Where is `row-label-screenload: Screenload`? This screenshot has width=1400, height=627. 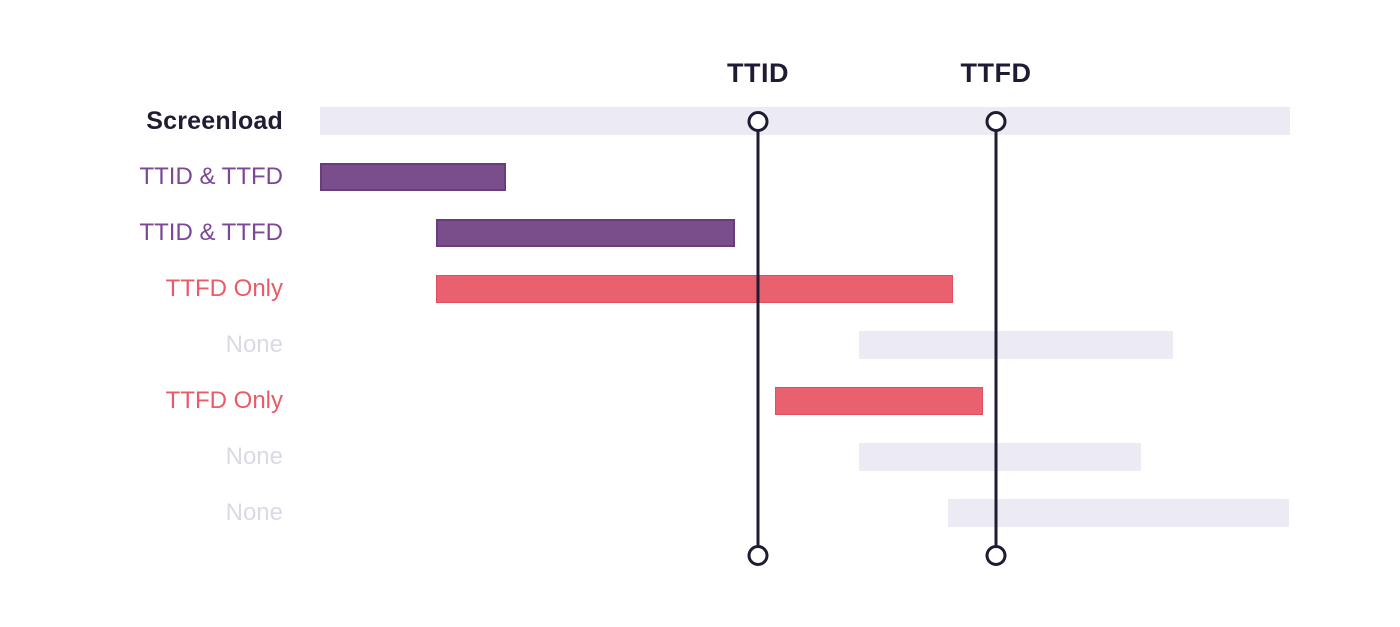 row-label-screenload: Screenload is located at coordinates (214, 121).